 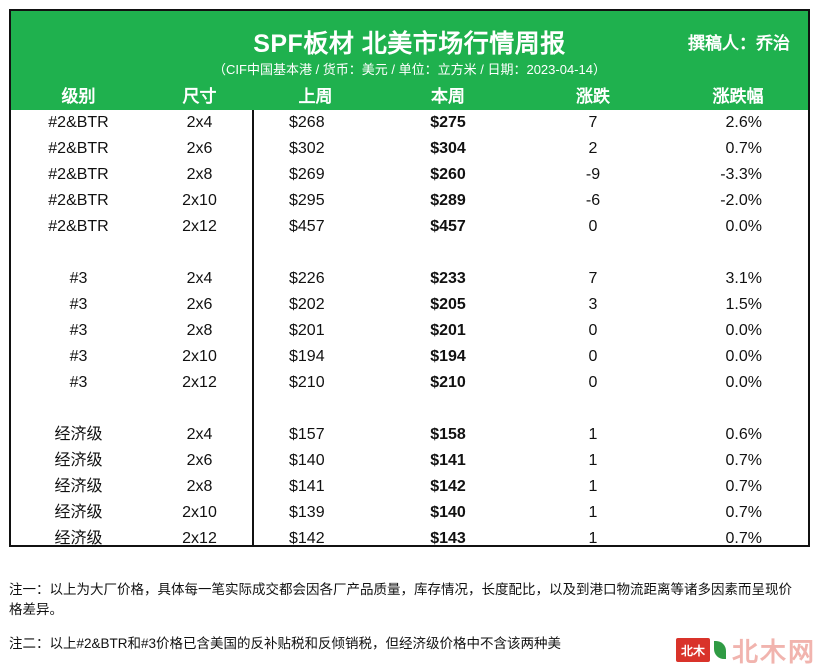 I want to click on table-row: #2&BTR 2x6 $302 $304 2 0.7%, so click(x=409, y=149).